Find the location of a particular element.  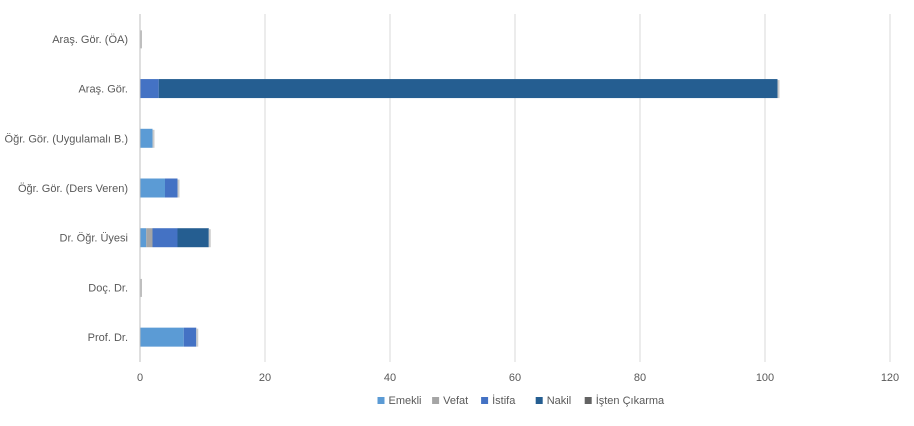

x-tick-label: 40 is located at coordinates (390, 378).